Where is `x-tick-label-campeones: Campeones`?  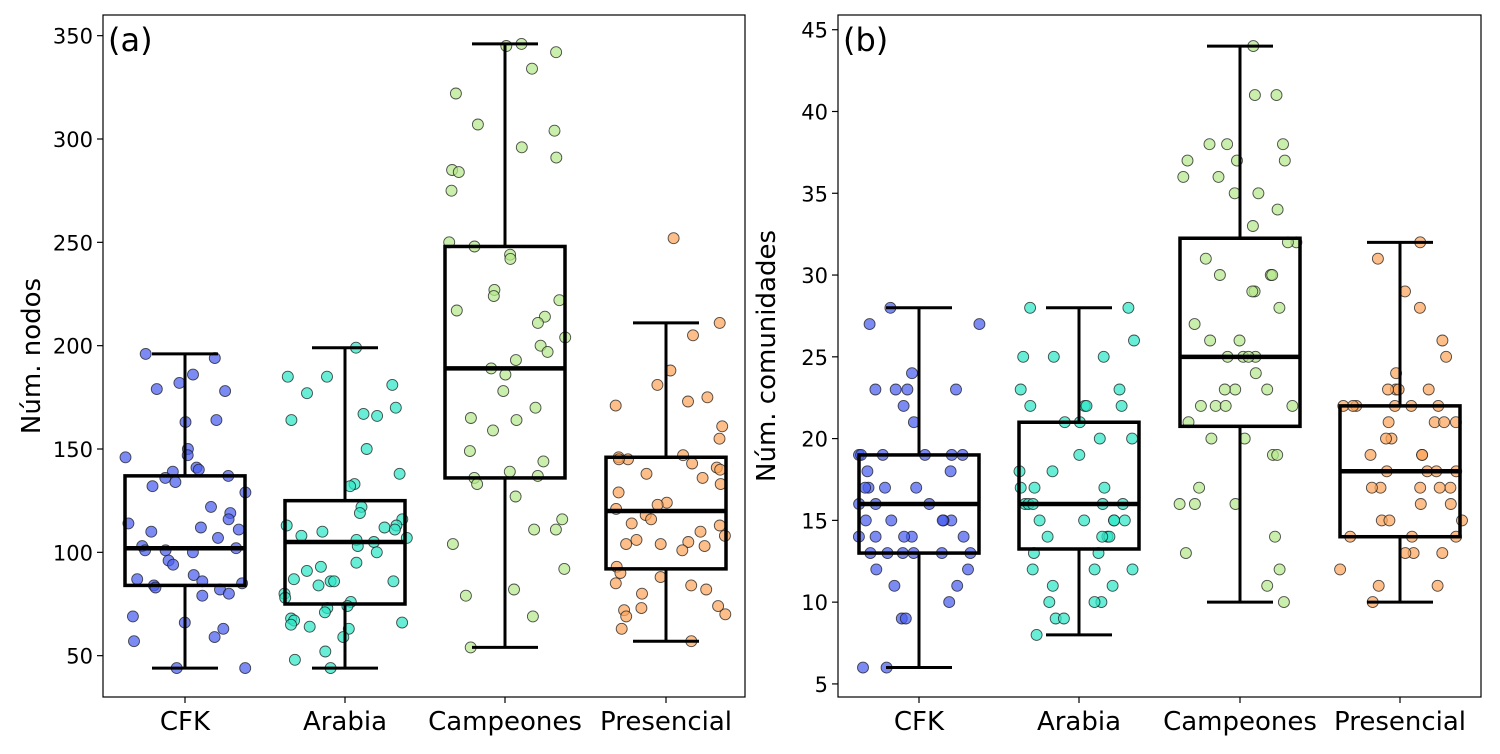 x-tick-label-campeones: Campeones is located at coordinates (1240, 722).